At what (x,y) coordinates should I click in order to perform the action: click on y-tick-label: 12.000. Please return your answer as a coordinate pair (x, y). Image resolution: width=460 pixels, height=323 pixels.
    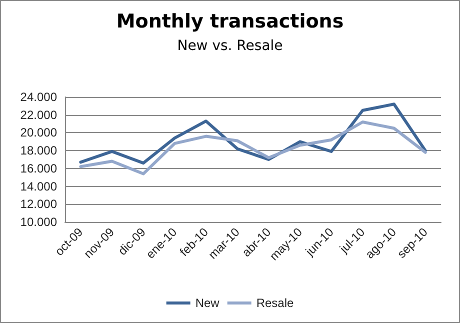
    Looking at the image, I should click on (39, 204).